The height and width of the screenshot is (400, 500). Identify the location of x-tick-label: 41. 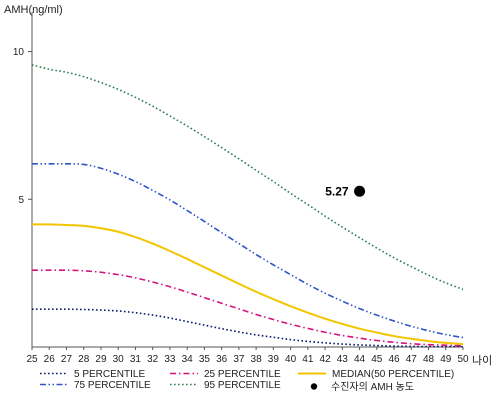
(308, 359).